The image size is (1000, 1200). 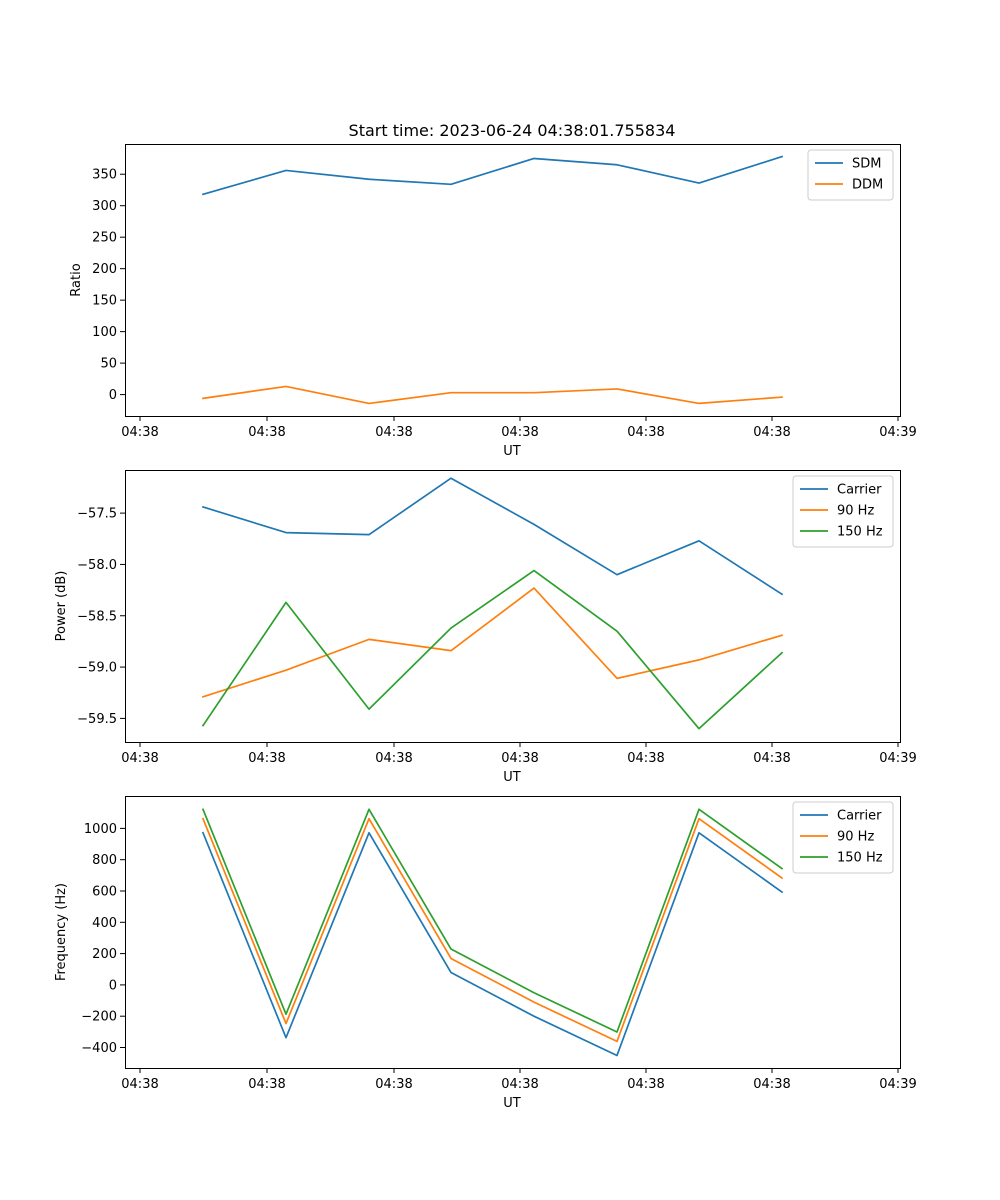 What do you see at coordinates (99, 1017) in the screenshot?
I see `y-tick-label: −200` at bounding box center [99, 1017].